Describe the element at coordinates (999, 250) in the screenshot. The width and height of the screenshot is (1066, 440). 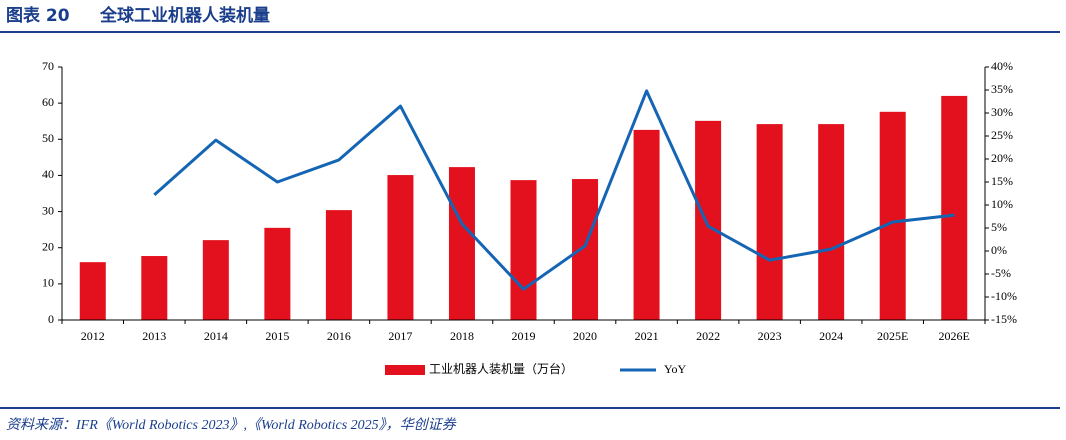
I see `y2-tick-label: 0%` at that location.